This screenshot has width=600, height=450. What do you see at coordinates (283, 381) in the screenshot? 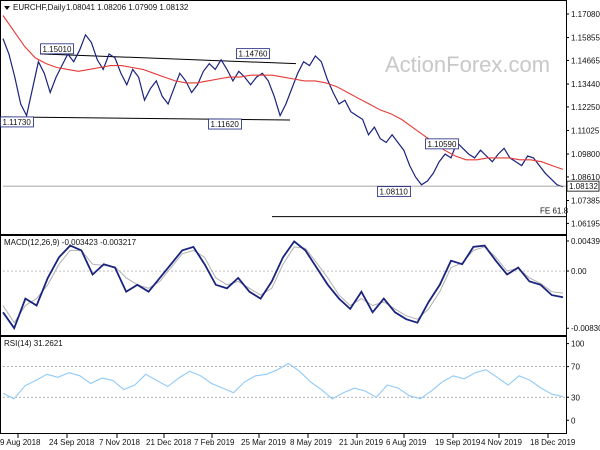
I see `rsi-line` at bounding box center [283, 381].